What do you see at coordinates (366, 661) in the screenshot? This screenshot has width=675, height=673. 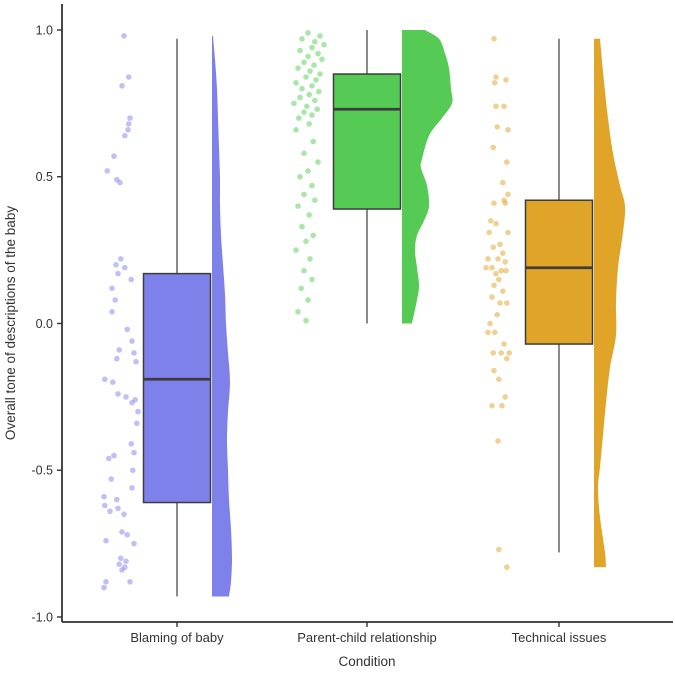 I see `x-axis-title: Condition` at bounding box center [366, 661].